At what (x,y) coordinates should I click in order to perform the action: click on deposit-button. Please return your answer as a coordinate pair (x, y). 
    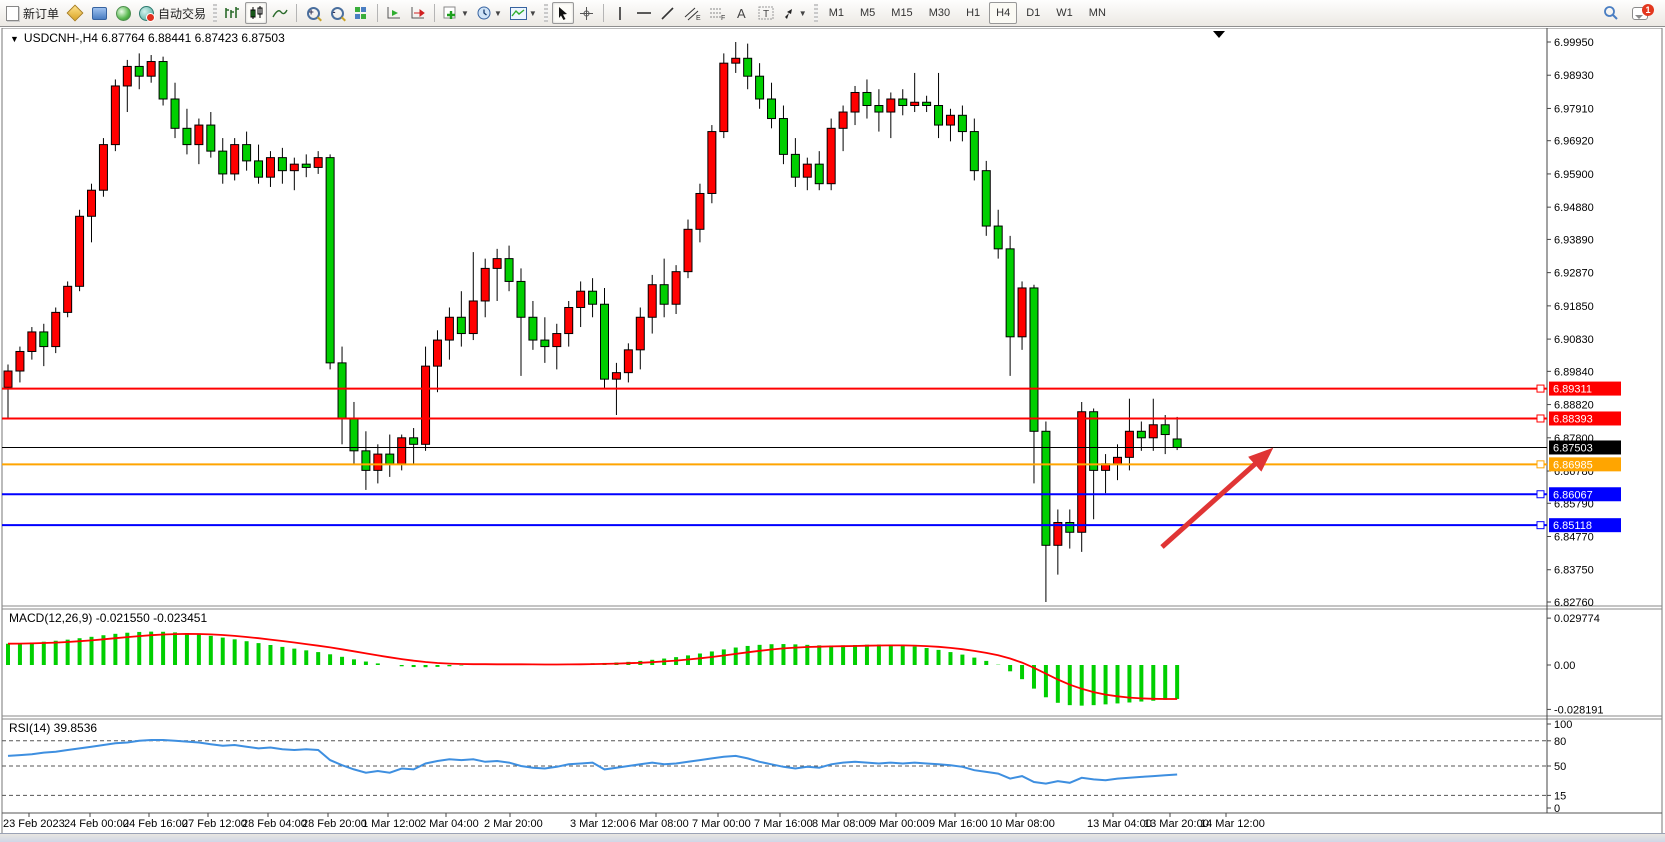
    Looking at the image, I should click on (75, 13).